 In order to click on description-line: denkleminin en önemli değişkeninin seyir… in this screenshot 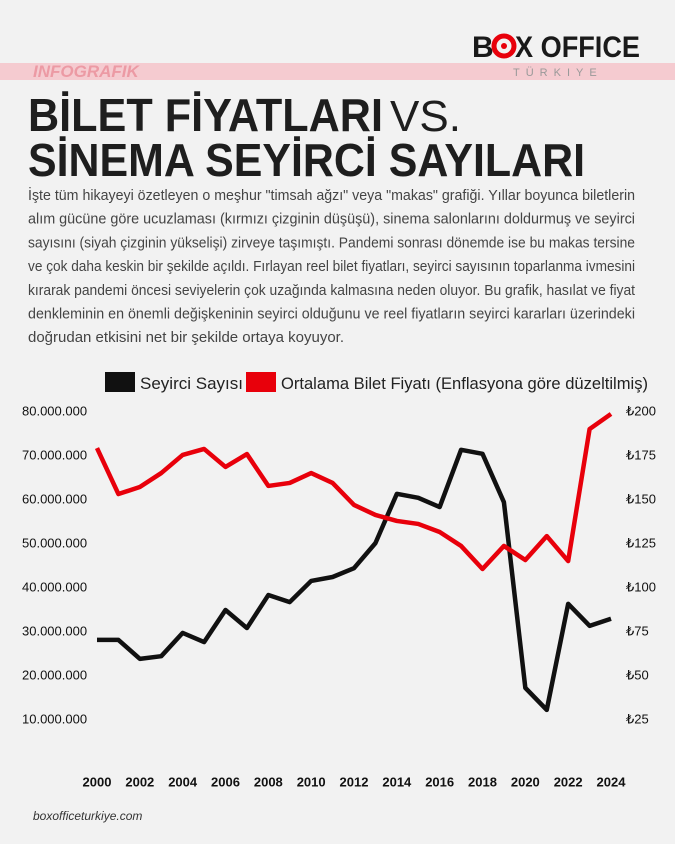, I will do `click(331, 314)`.